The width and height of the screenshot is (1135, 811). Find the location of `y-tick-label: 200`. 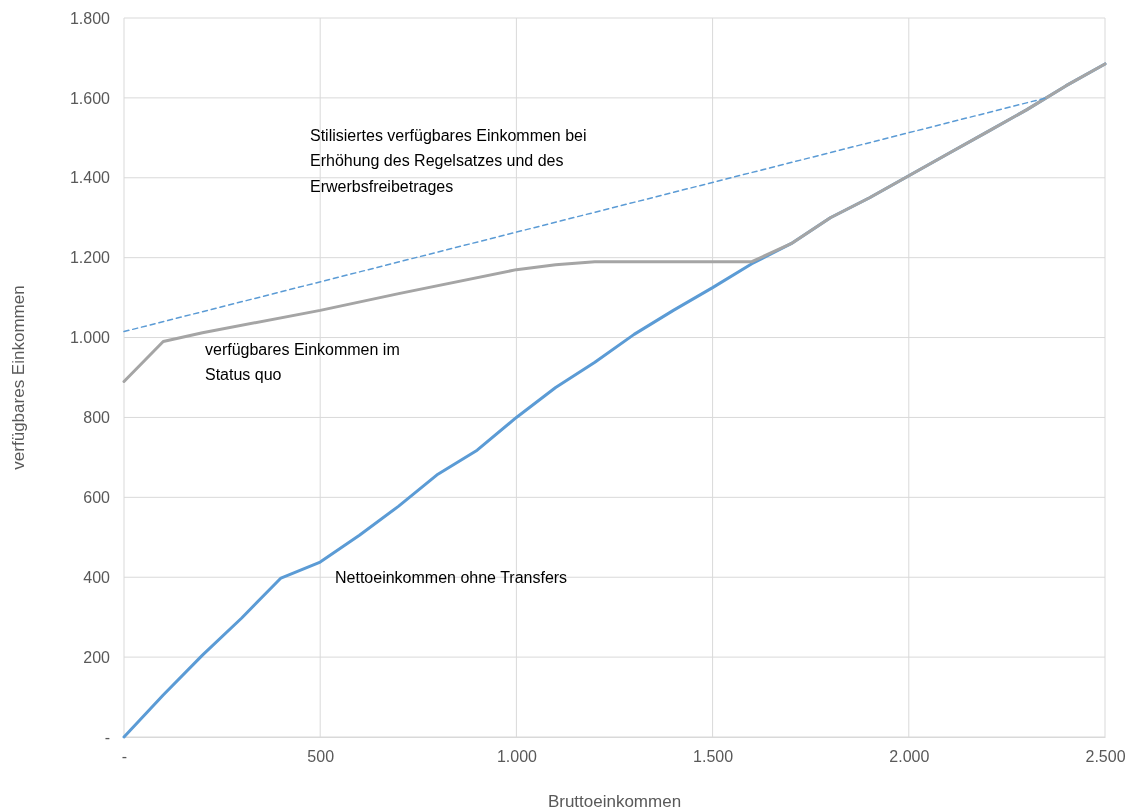

y-tick-label: 200 is located at coordinates (97, 657).